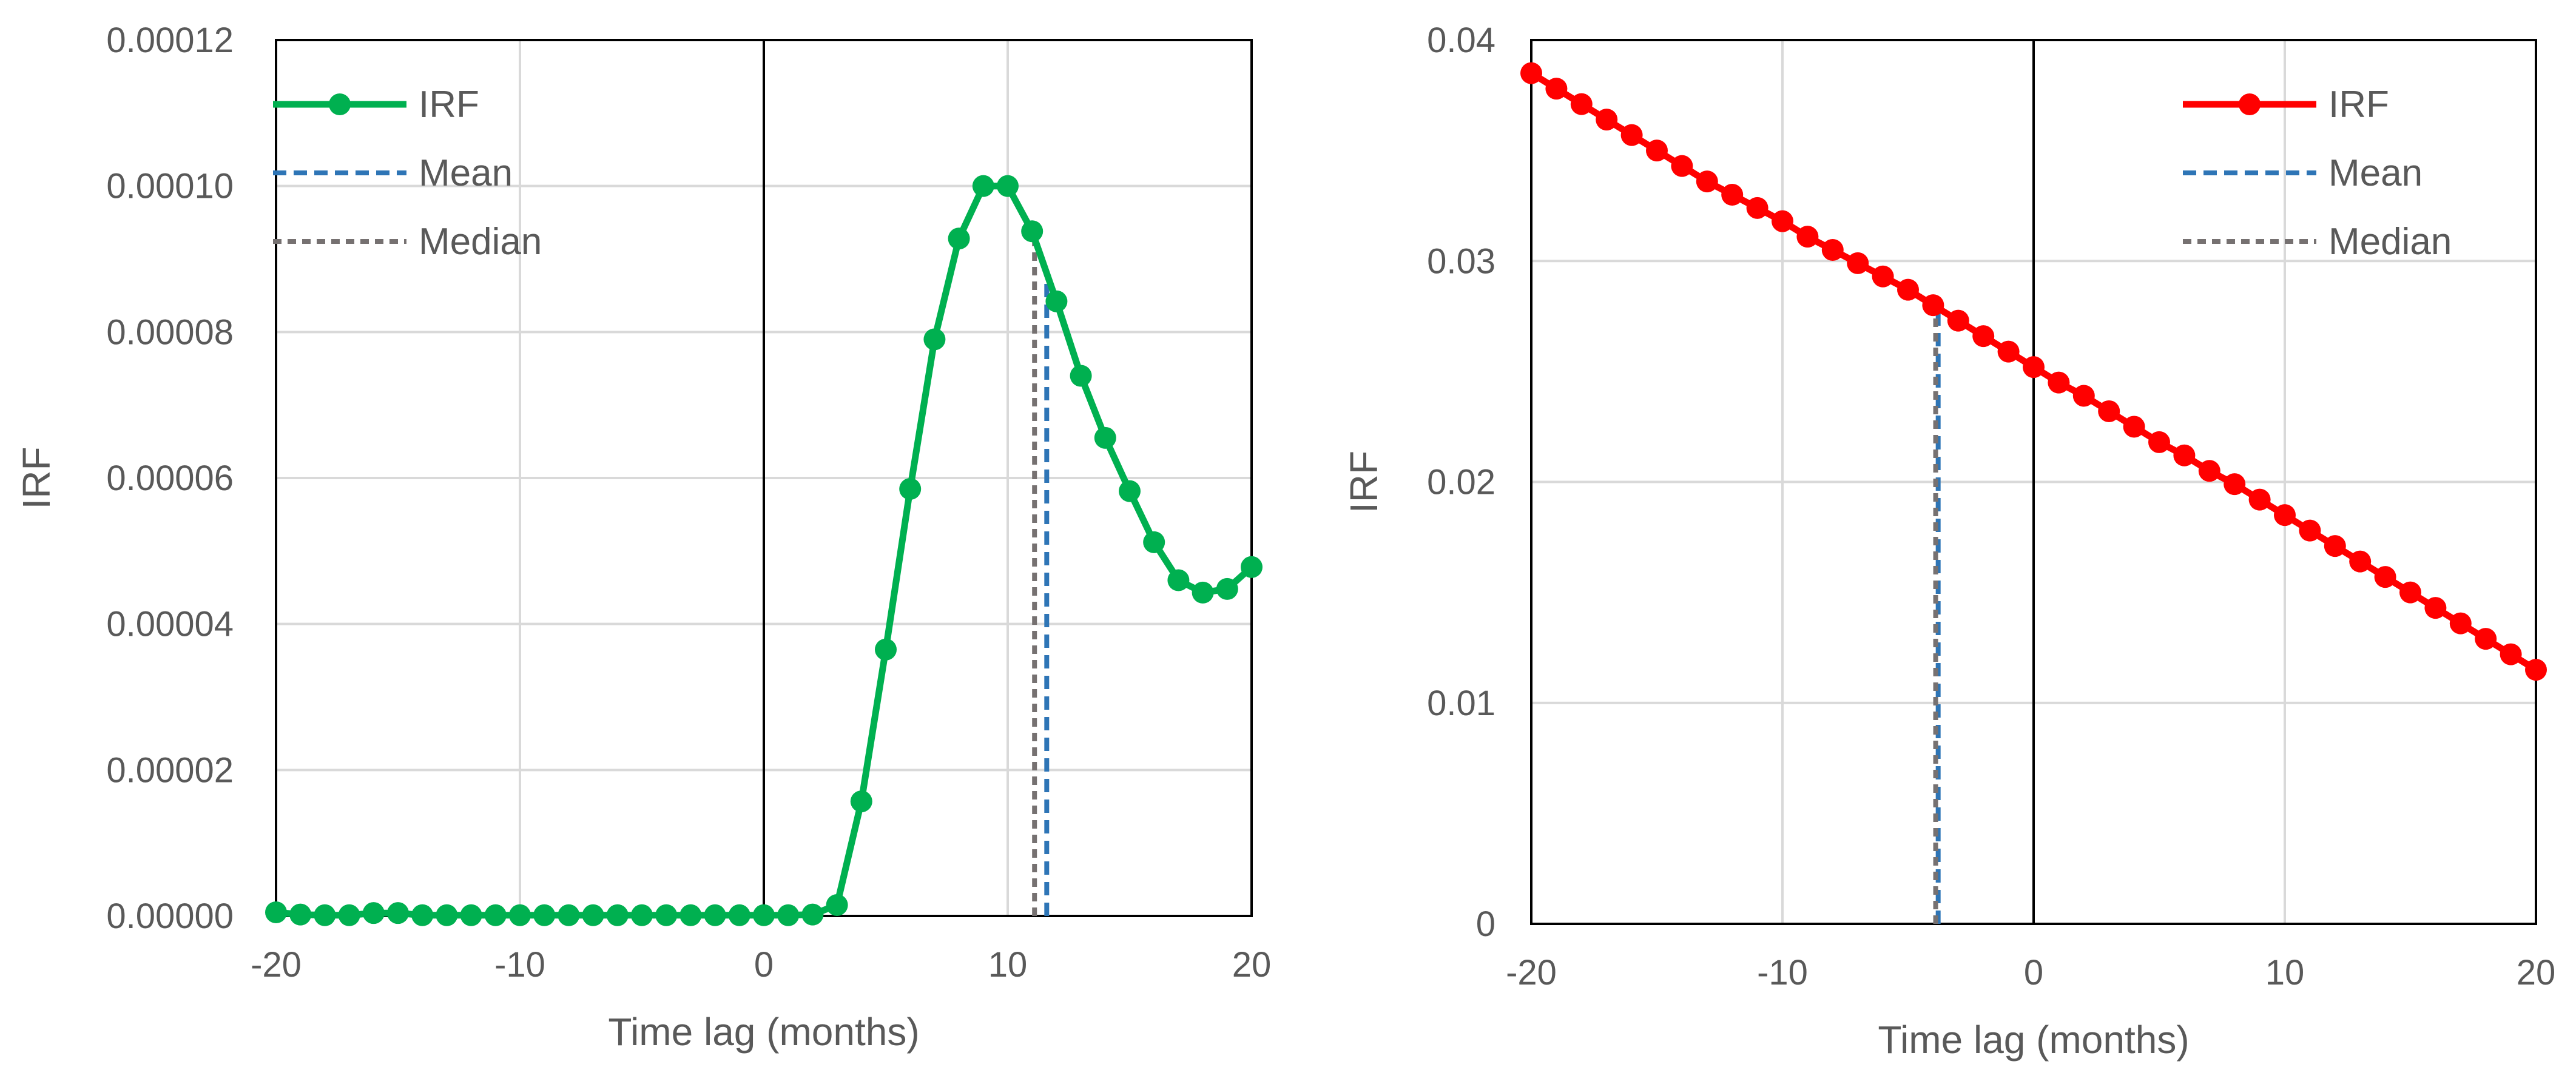  I want to click on y-tick-label: 0, so click(1486, 924).